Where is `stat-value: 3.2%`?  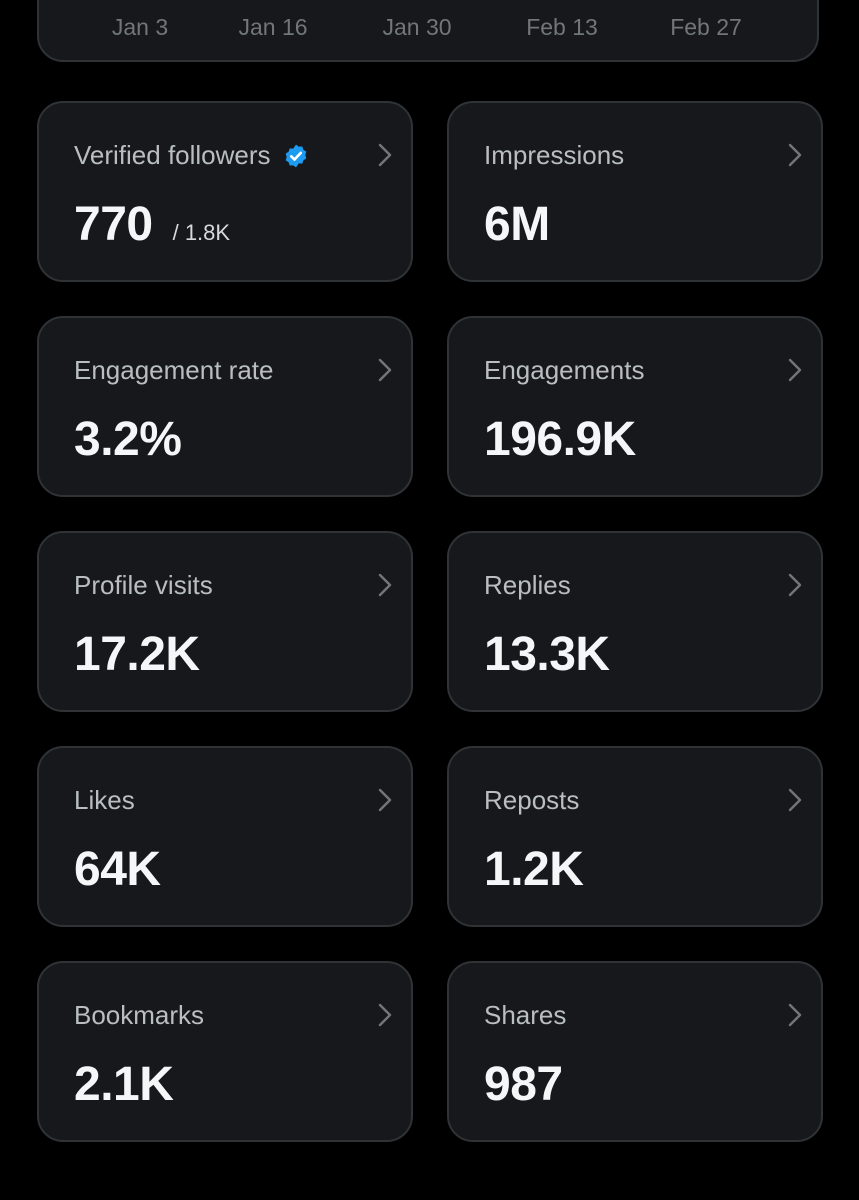 stat-value: 3.2% is located at coordinates (128, 439).